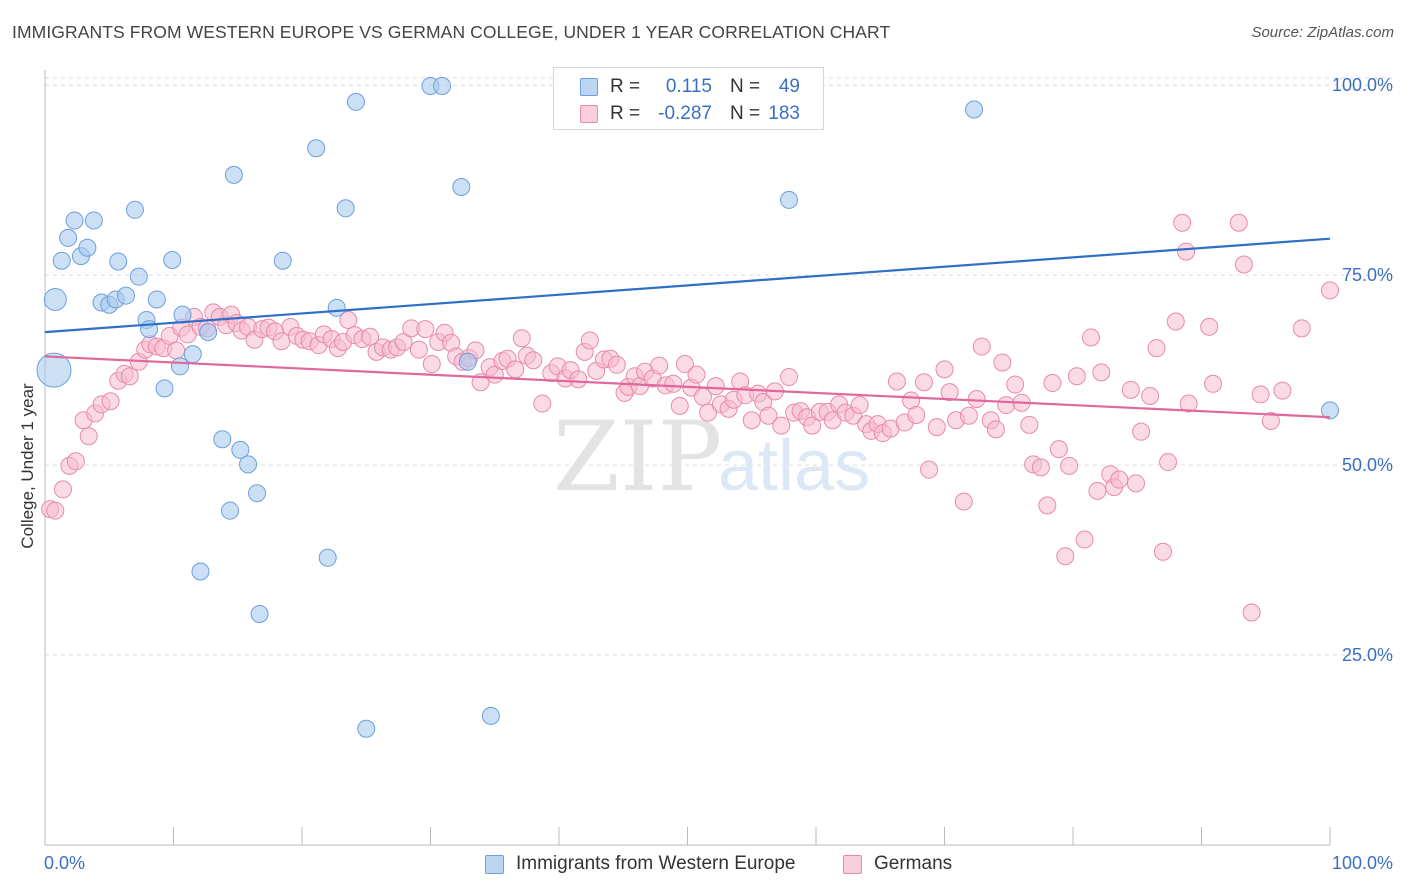  I want to click on source-credit: Source: ZipAtlas.com, so click(1322, 32).